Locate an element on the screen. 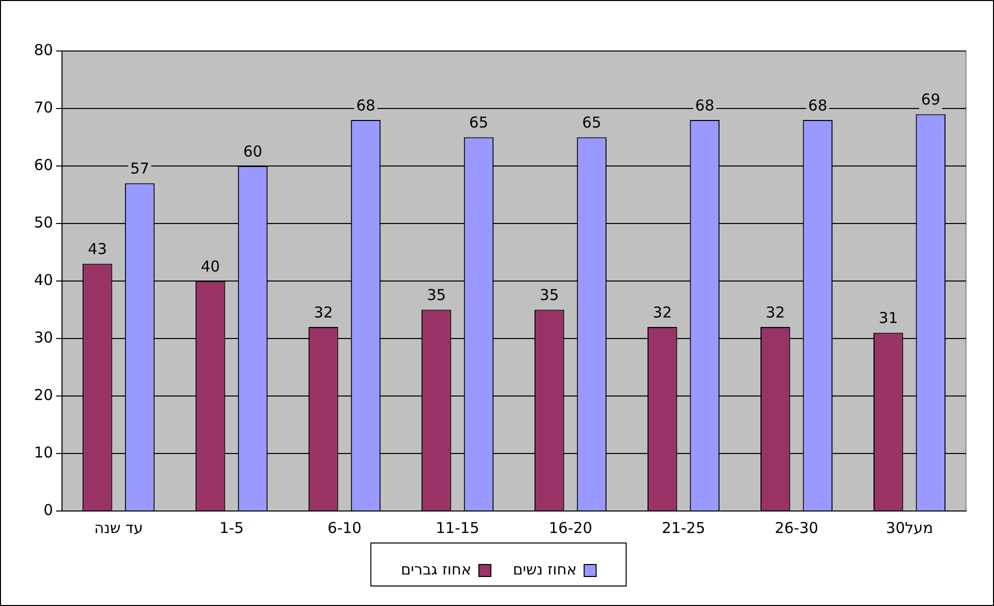 The height and width of the screenshot is (606, 994). x-tick-label: 26-30 is located at coordinates (796, 527).